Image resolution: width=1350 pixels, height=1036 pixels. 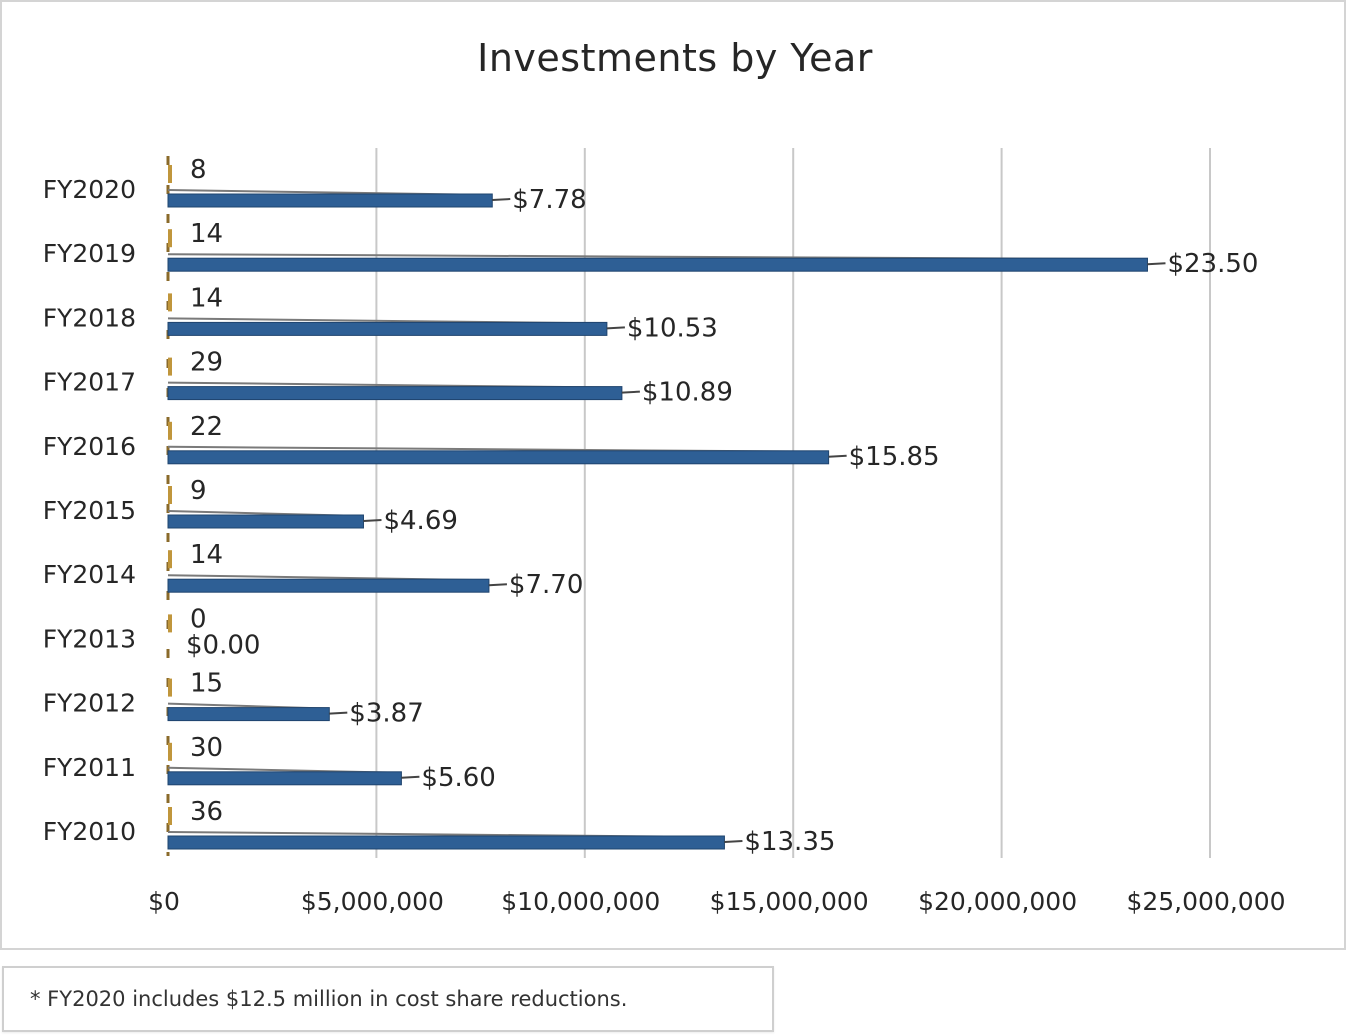 I want to click on count-data-label: 15, so click(x=206, y=684).